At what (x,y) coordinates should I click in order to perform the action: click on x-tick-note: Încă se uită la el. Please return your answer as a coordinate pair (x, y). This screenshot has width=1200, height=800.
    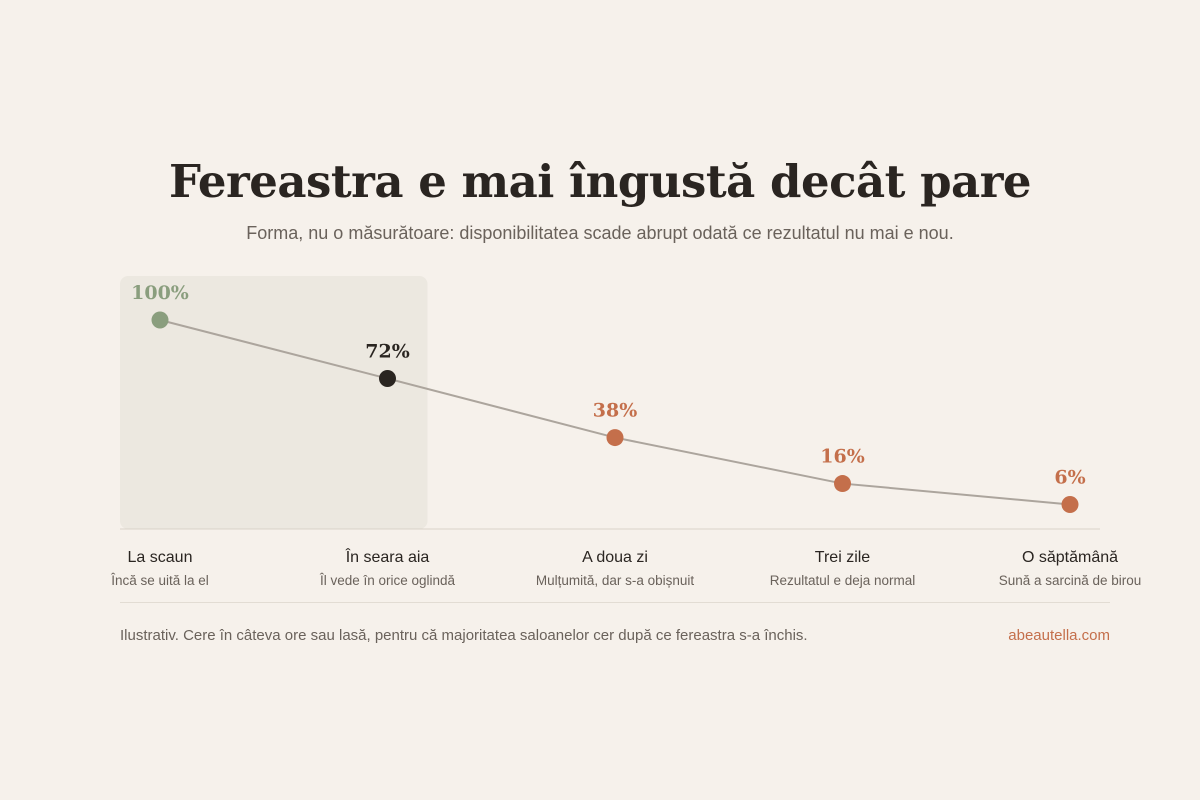
    Looking at the image, I should click on (159, 580).